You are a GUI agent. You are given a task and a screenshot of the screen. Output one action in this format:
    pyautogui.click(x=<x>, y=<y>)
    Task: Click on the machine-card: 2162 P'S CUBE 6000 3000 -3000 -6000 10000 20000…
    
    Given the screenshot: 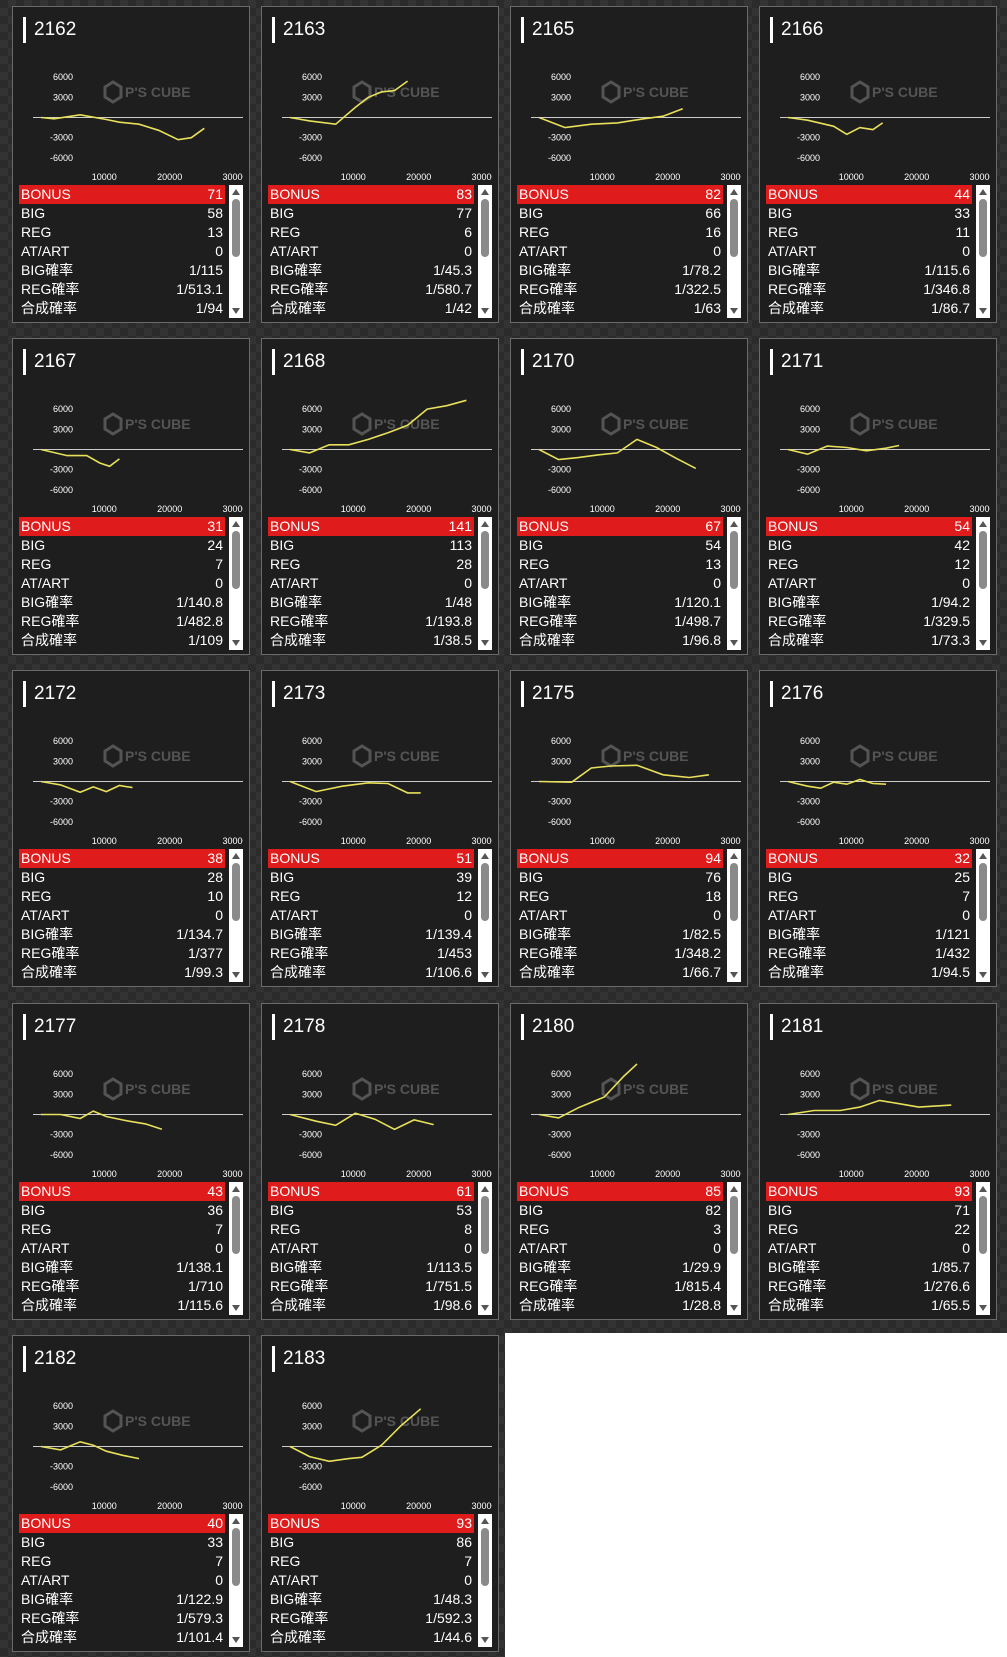 What is the action you would take?
    pyautogui.click(x=131, y=164)
    